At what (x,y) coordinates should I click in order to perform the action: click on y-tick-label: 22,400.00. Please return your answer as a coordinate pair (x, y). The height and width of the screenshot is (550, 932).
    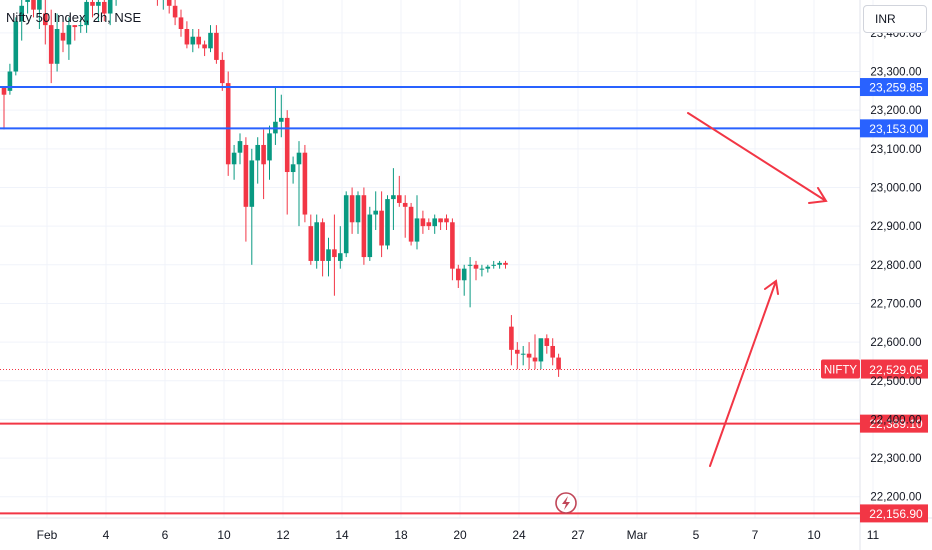
    Looking at the image, I should click on (895, 420).